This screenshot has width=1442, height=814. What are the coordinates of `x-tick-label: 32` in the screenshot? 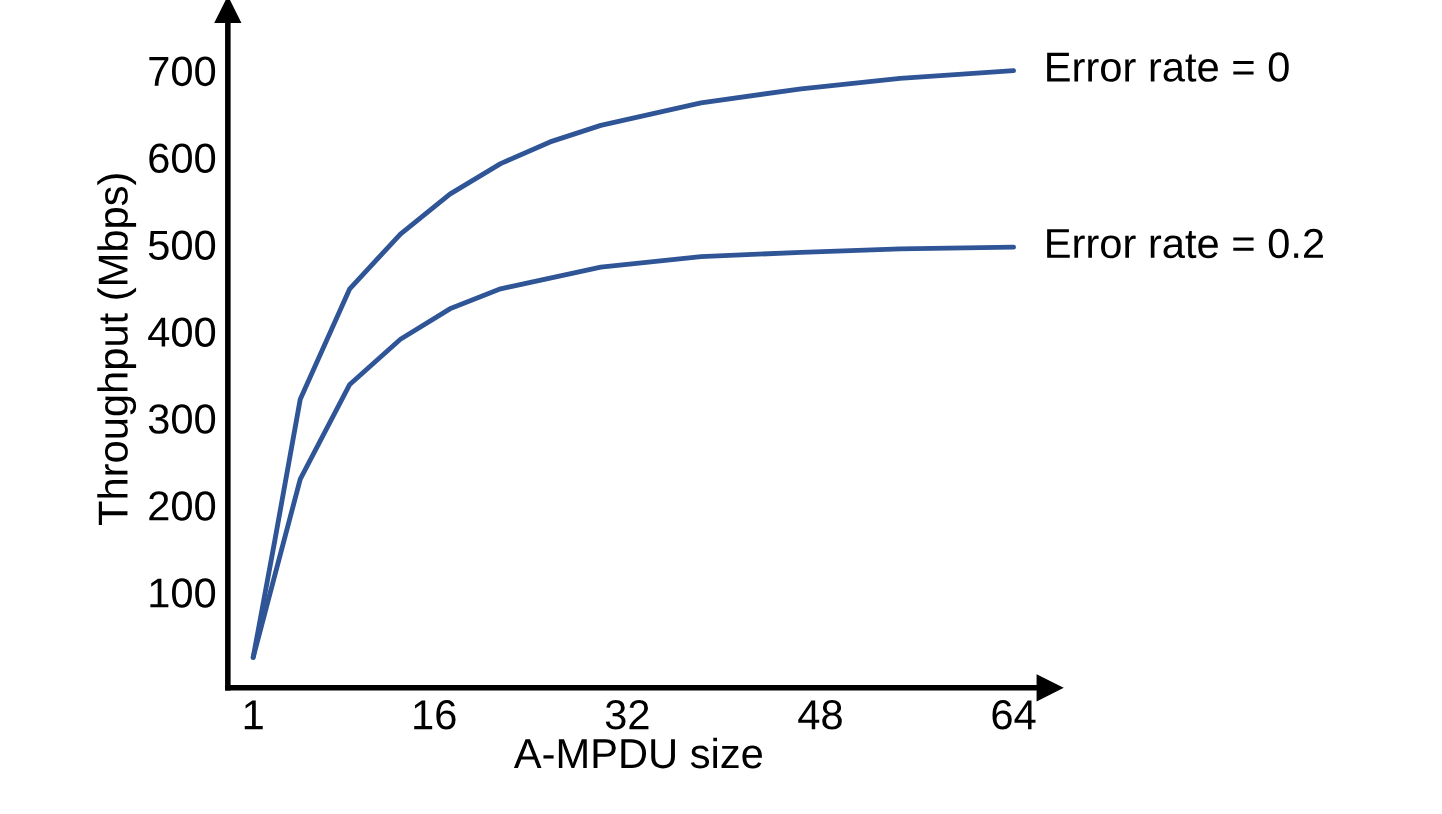 It's located at (627, 715).